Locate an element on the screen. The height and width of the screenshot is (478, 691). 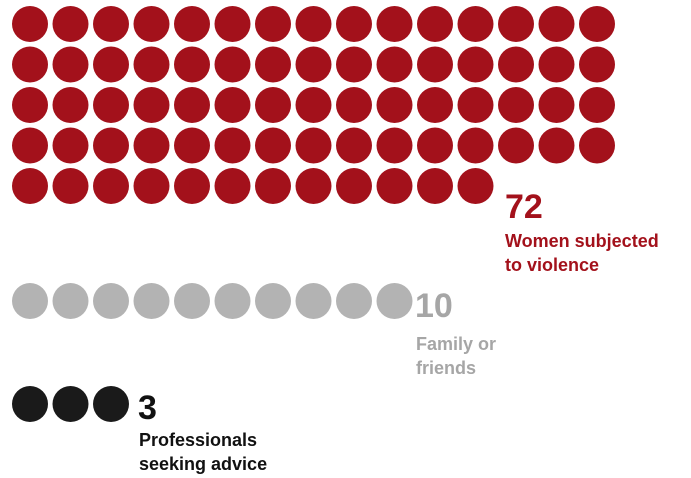
family-label-line-1: Family or is located at coordinates (456, 344).